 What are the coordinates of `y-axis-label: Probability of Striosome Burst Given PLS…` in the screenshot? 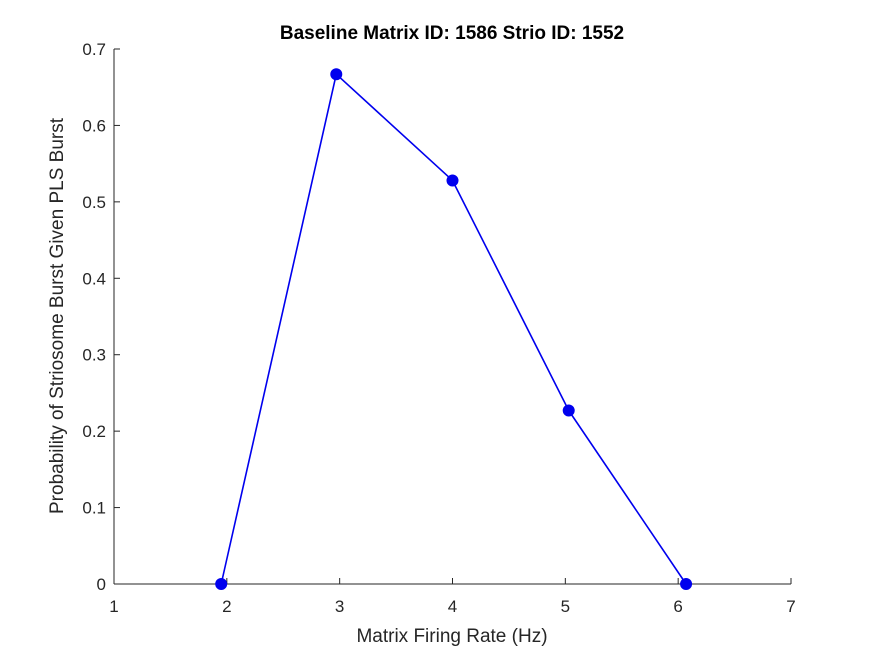 It's located at (57, 315).